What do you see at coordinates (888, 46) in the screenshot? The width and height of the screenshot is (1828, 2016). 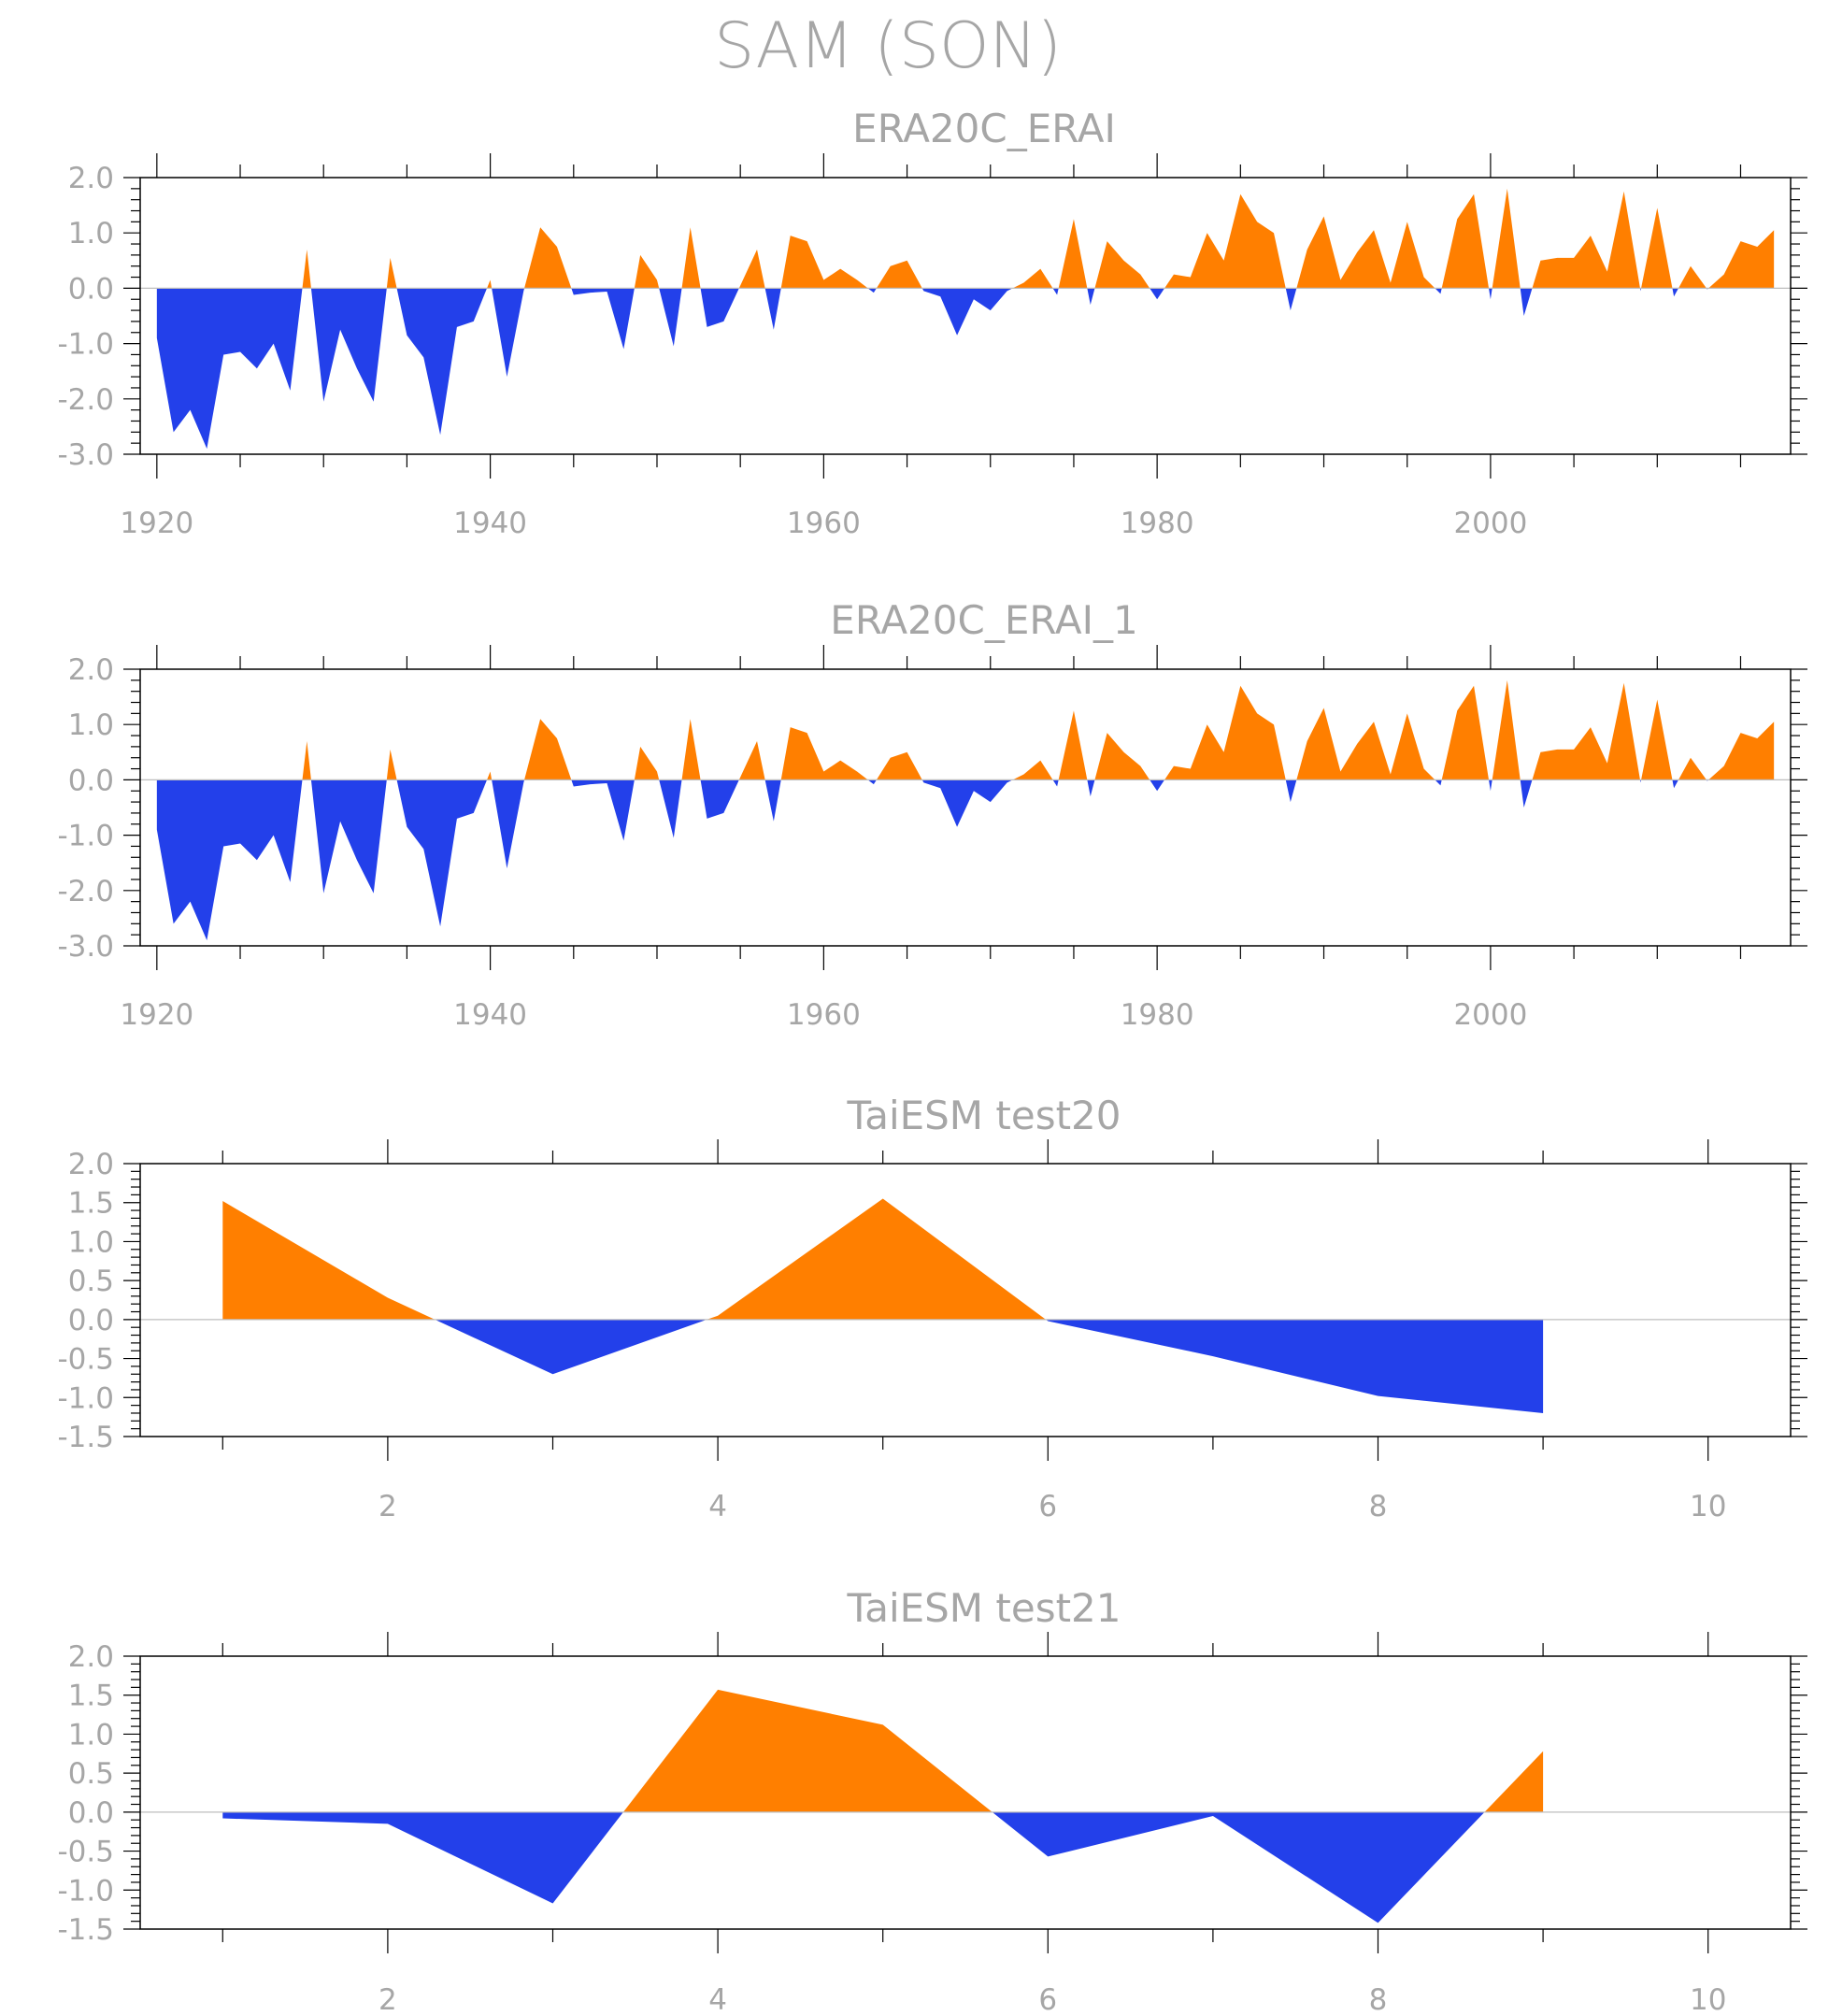 I see `figure-title: SAM (SON)` at bounding box center [888, 46].